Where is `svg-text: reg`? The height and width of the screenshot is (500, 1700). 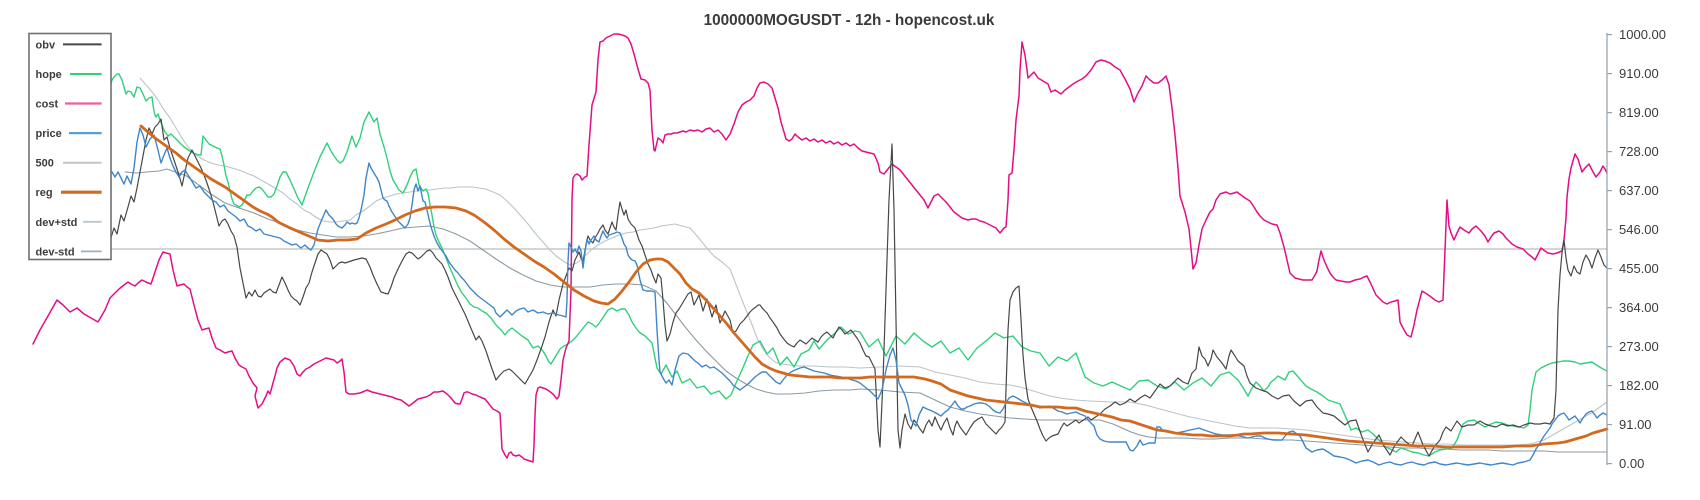 svg-text: reg is located at coordinates (44, 193).